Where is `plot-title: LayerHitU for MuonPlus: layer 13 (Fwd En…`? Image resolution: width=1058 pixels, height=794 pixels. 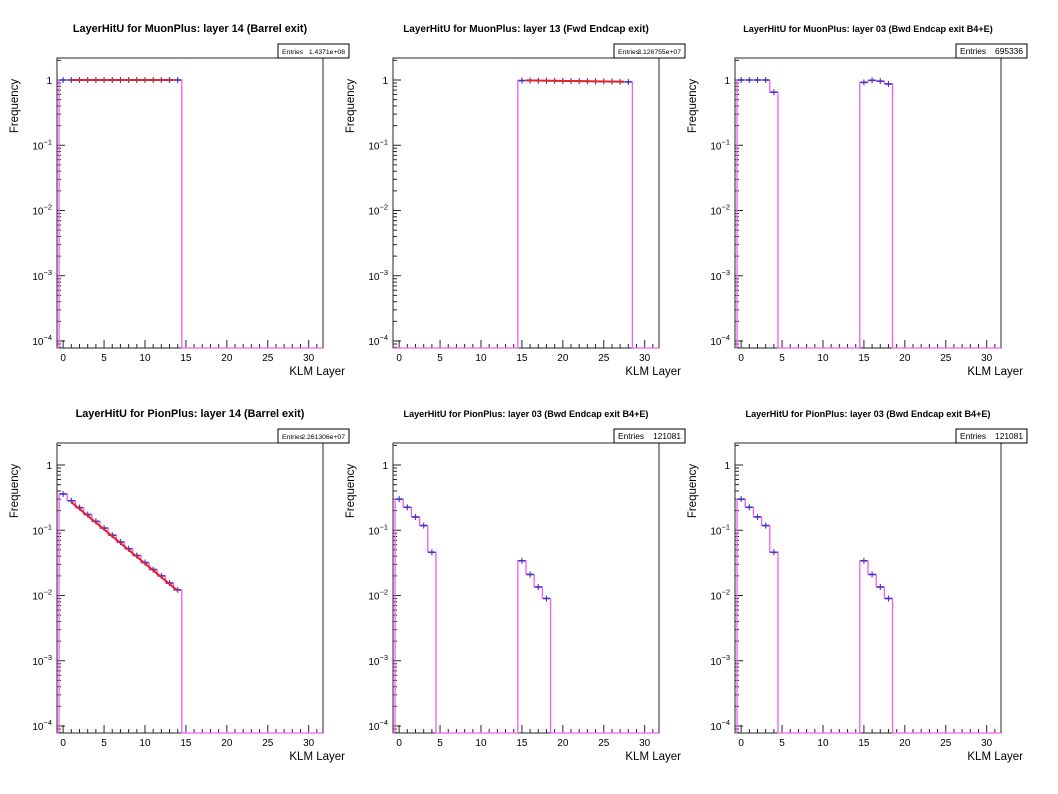
plot-title: LayerHitU for MuonPlus: layer 13 (Fwd En… is located at coordinates (526, 29).